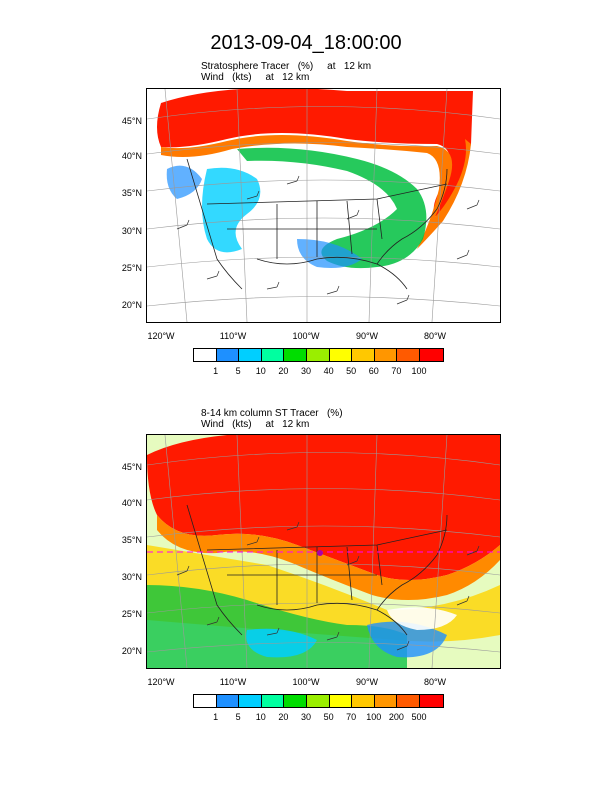 This screenshot has height=792, width=612. I want to click on bottom-lon-label-120: 120°W, so click(161, 682).